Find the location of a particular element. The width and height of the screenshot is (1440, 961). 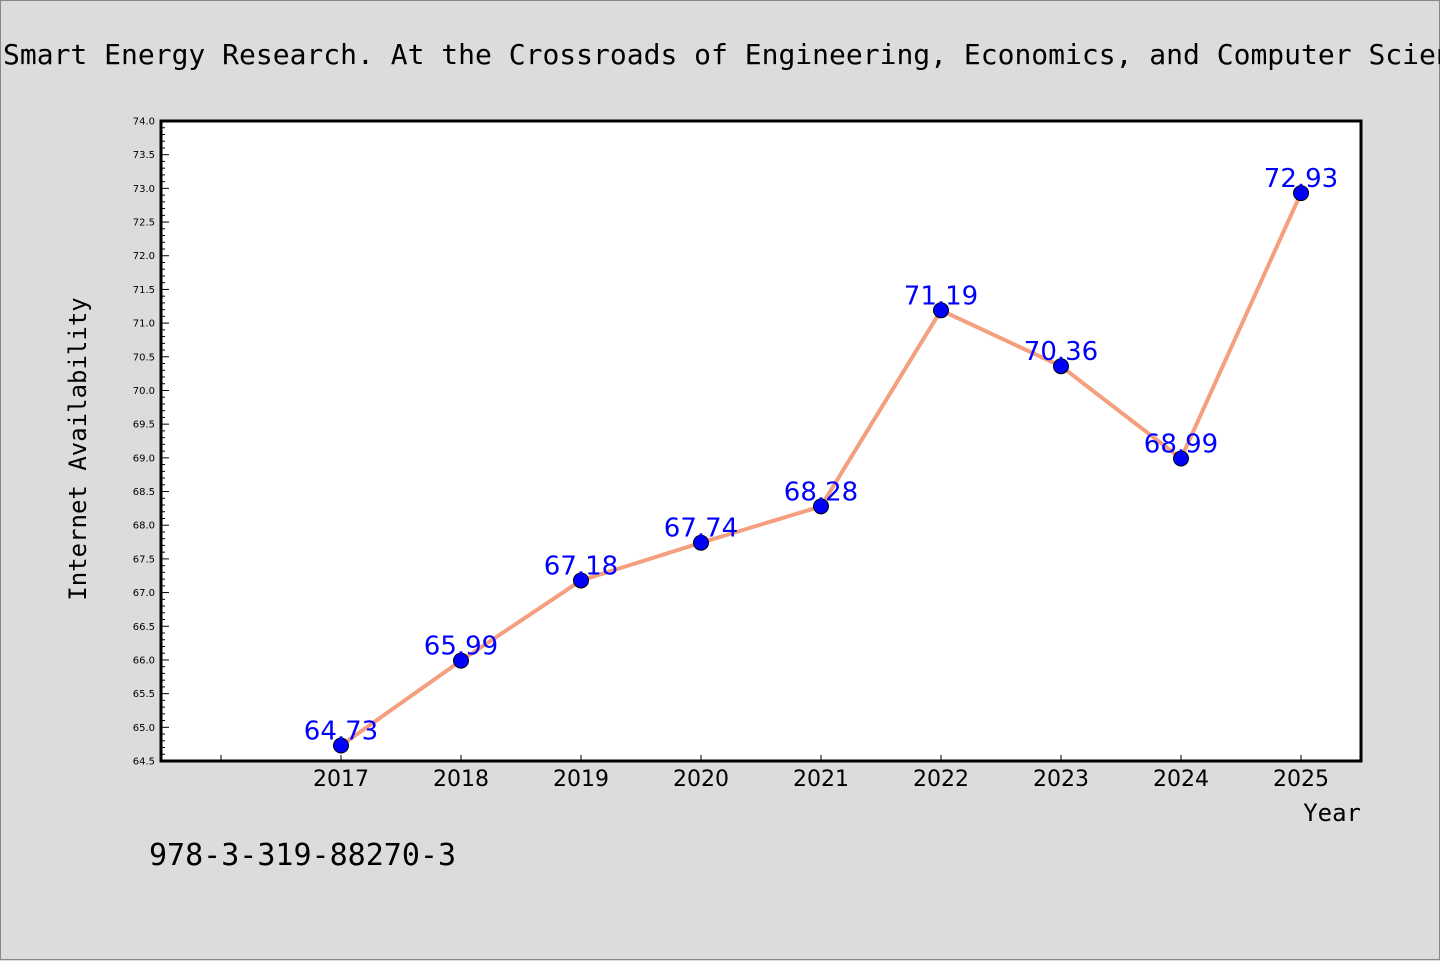

data-label: 65.99 is located at coordinates (461, 647).